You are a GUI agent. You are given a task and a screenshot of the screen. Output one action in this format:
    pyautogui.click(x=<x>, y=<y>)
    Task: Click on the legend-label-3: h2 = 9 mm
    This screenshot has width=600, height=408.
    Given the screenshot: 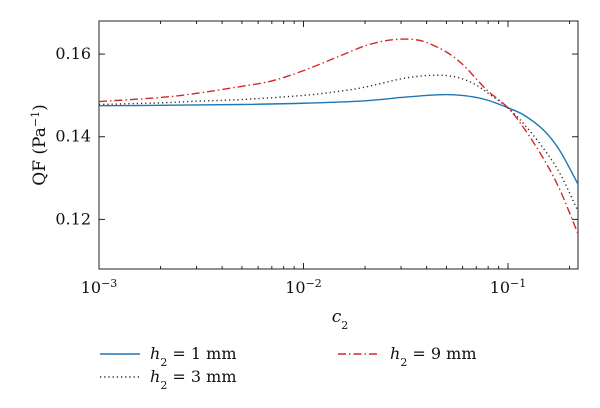 What is the action you would take?
    pyautogui.click(x=433, y=356)
    